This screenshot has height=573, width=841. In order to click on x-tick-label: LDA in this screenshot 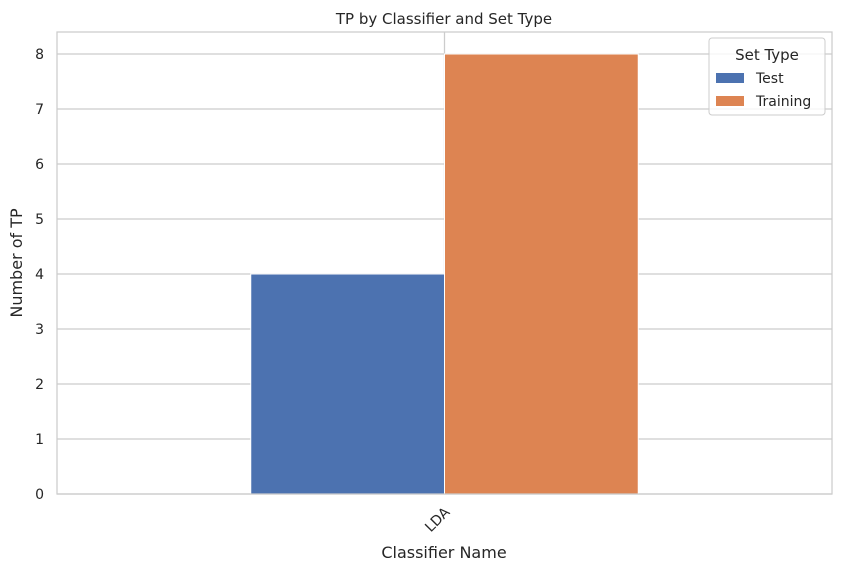, I will do `click(437, 519)`.